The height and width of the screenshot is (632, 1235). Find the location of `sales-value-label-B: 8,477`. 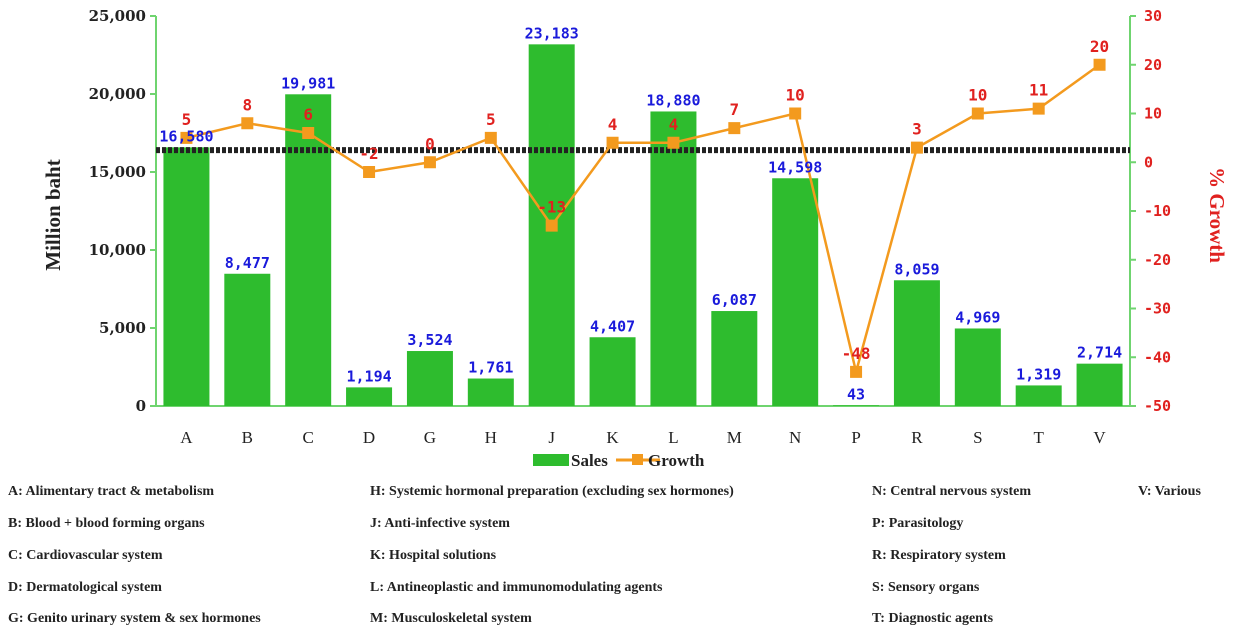

sales-value-label-B: 8,477 is located at coordinates (247, 263).